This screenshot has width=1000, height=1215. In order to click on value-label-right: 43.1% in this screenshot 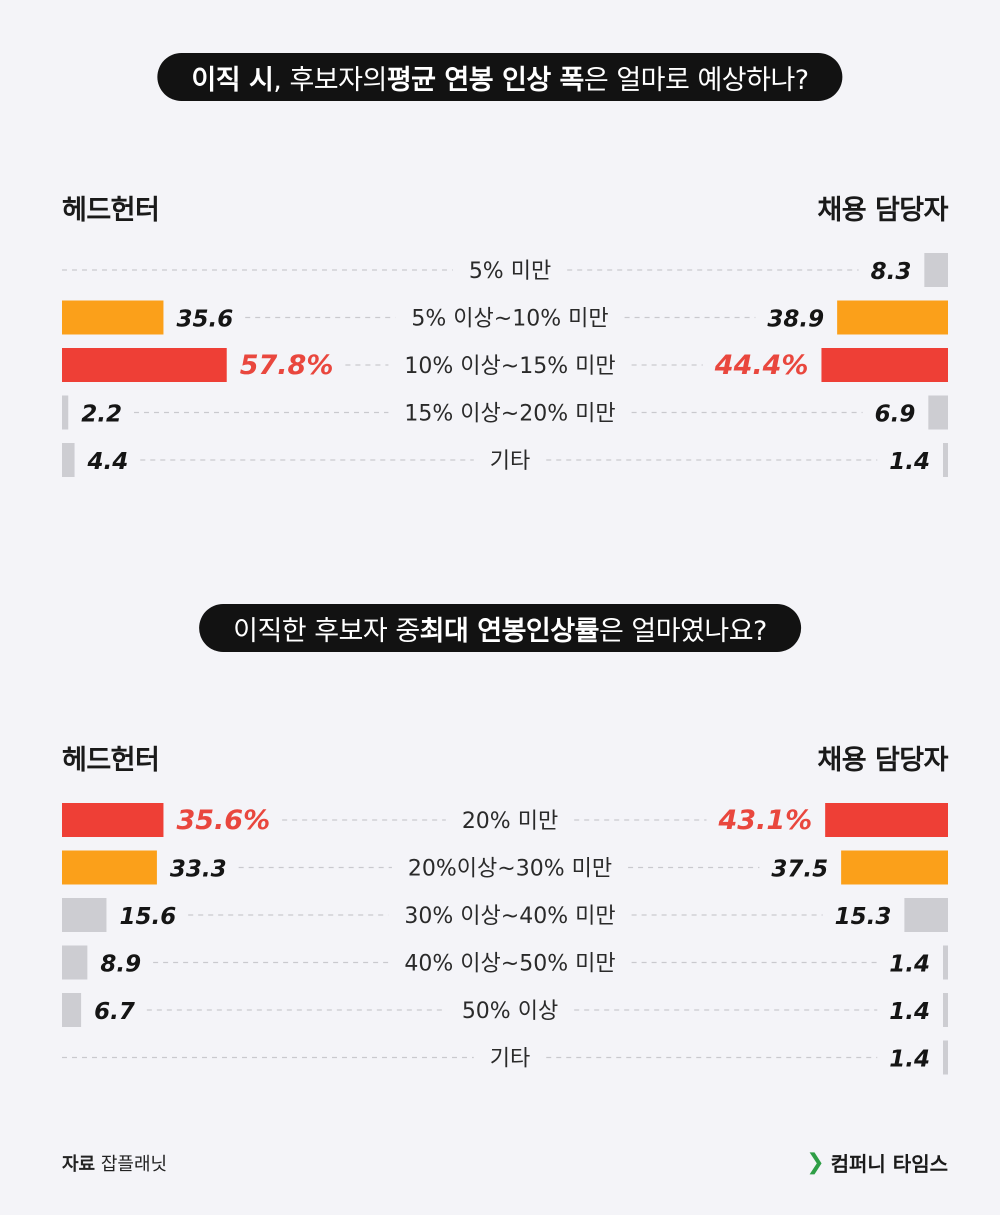, I will do `click(764, 820)`.